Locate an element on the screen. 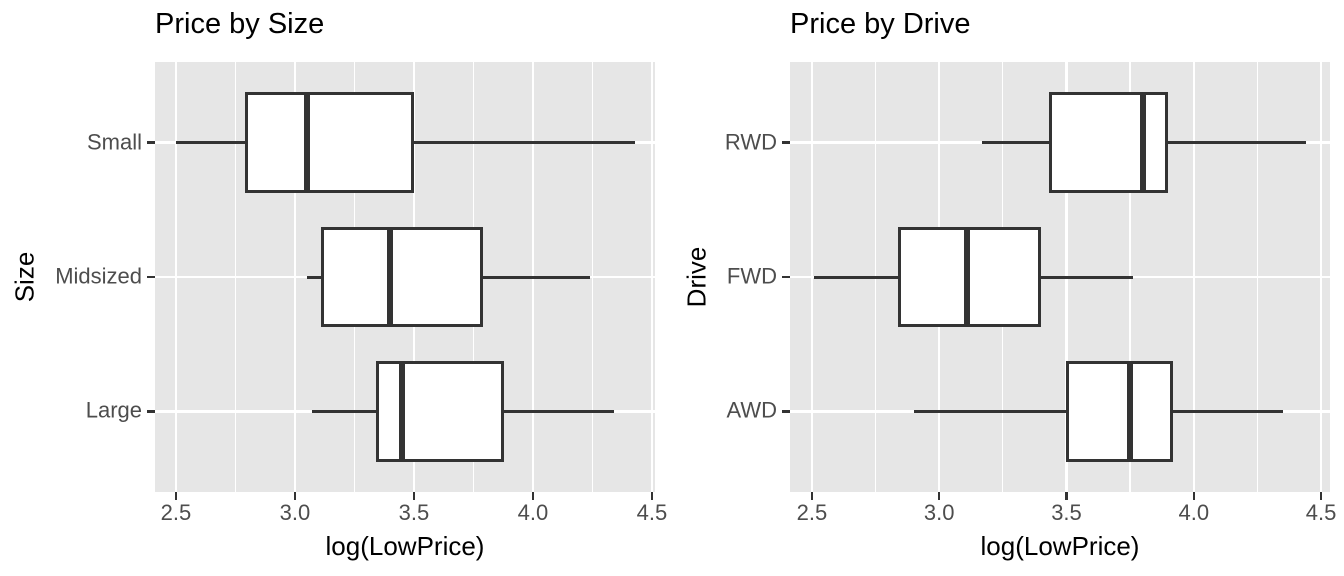 This screenshot has height=576, width=1344. x-axis-title-left: log(LowPrice) is located at coordinates (405, 546).